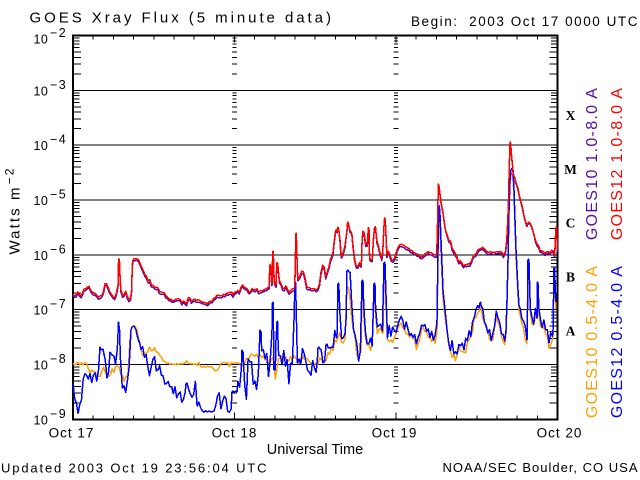 The height and width of the screenshot is (480, 640). What do you see at coordinates (525, 21) in the screenshot?
I see `svg-text: Begin: 2003 Oct 17 0000 UTC` at bounding box center [525, 21].